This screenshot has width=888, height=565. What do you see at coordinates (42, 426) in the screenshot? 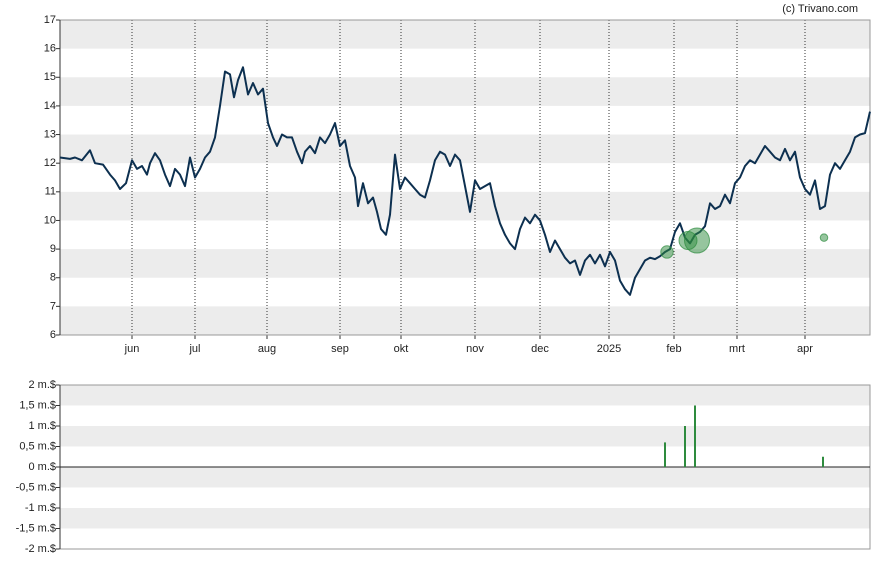
I see `y-tick-label: 1 m.$` at bounding box center [42, 426].